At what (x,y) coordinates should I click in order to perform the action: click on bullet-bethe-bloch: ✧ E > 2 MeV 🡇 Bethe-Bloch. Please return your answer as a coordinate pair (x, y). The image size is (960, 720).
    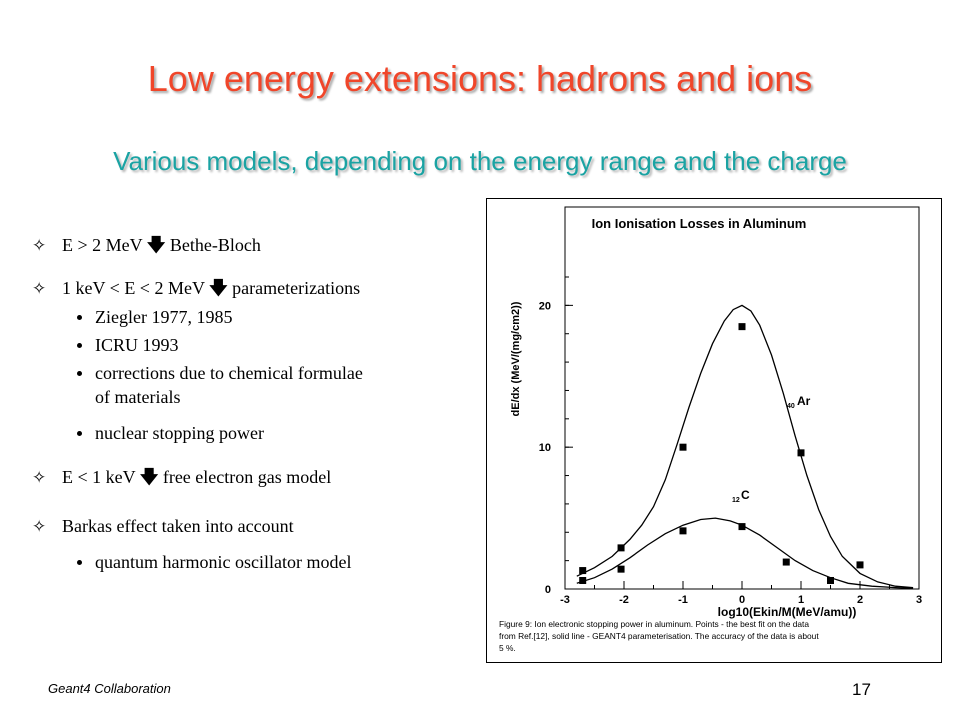
    Looking at the image, I should click on (146, 248).